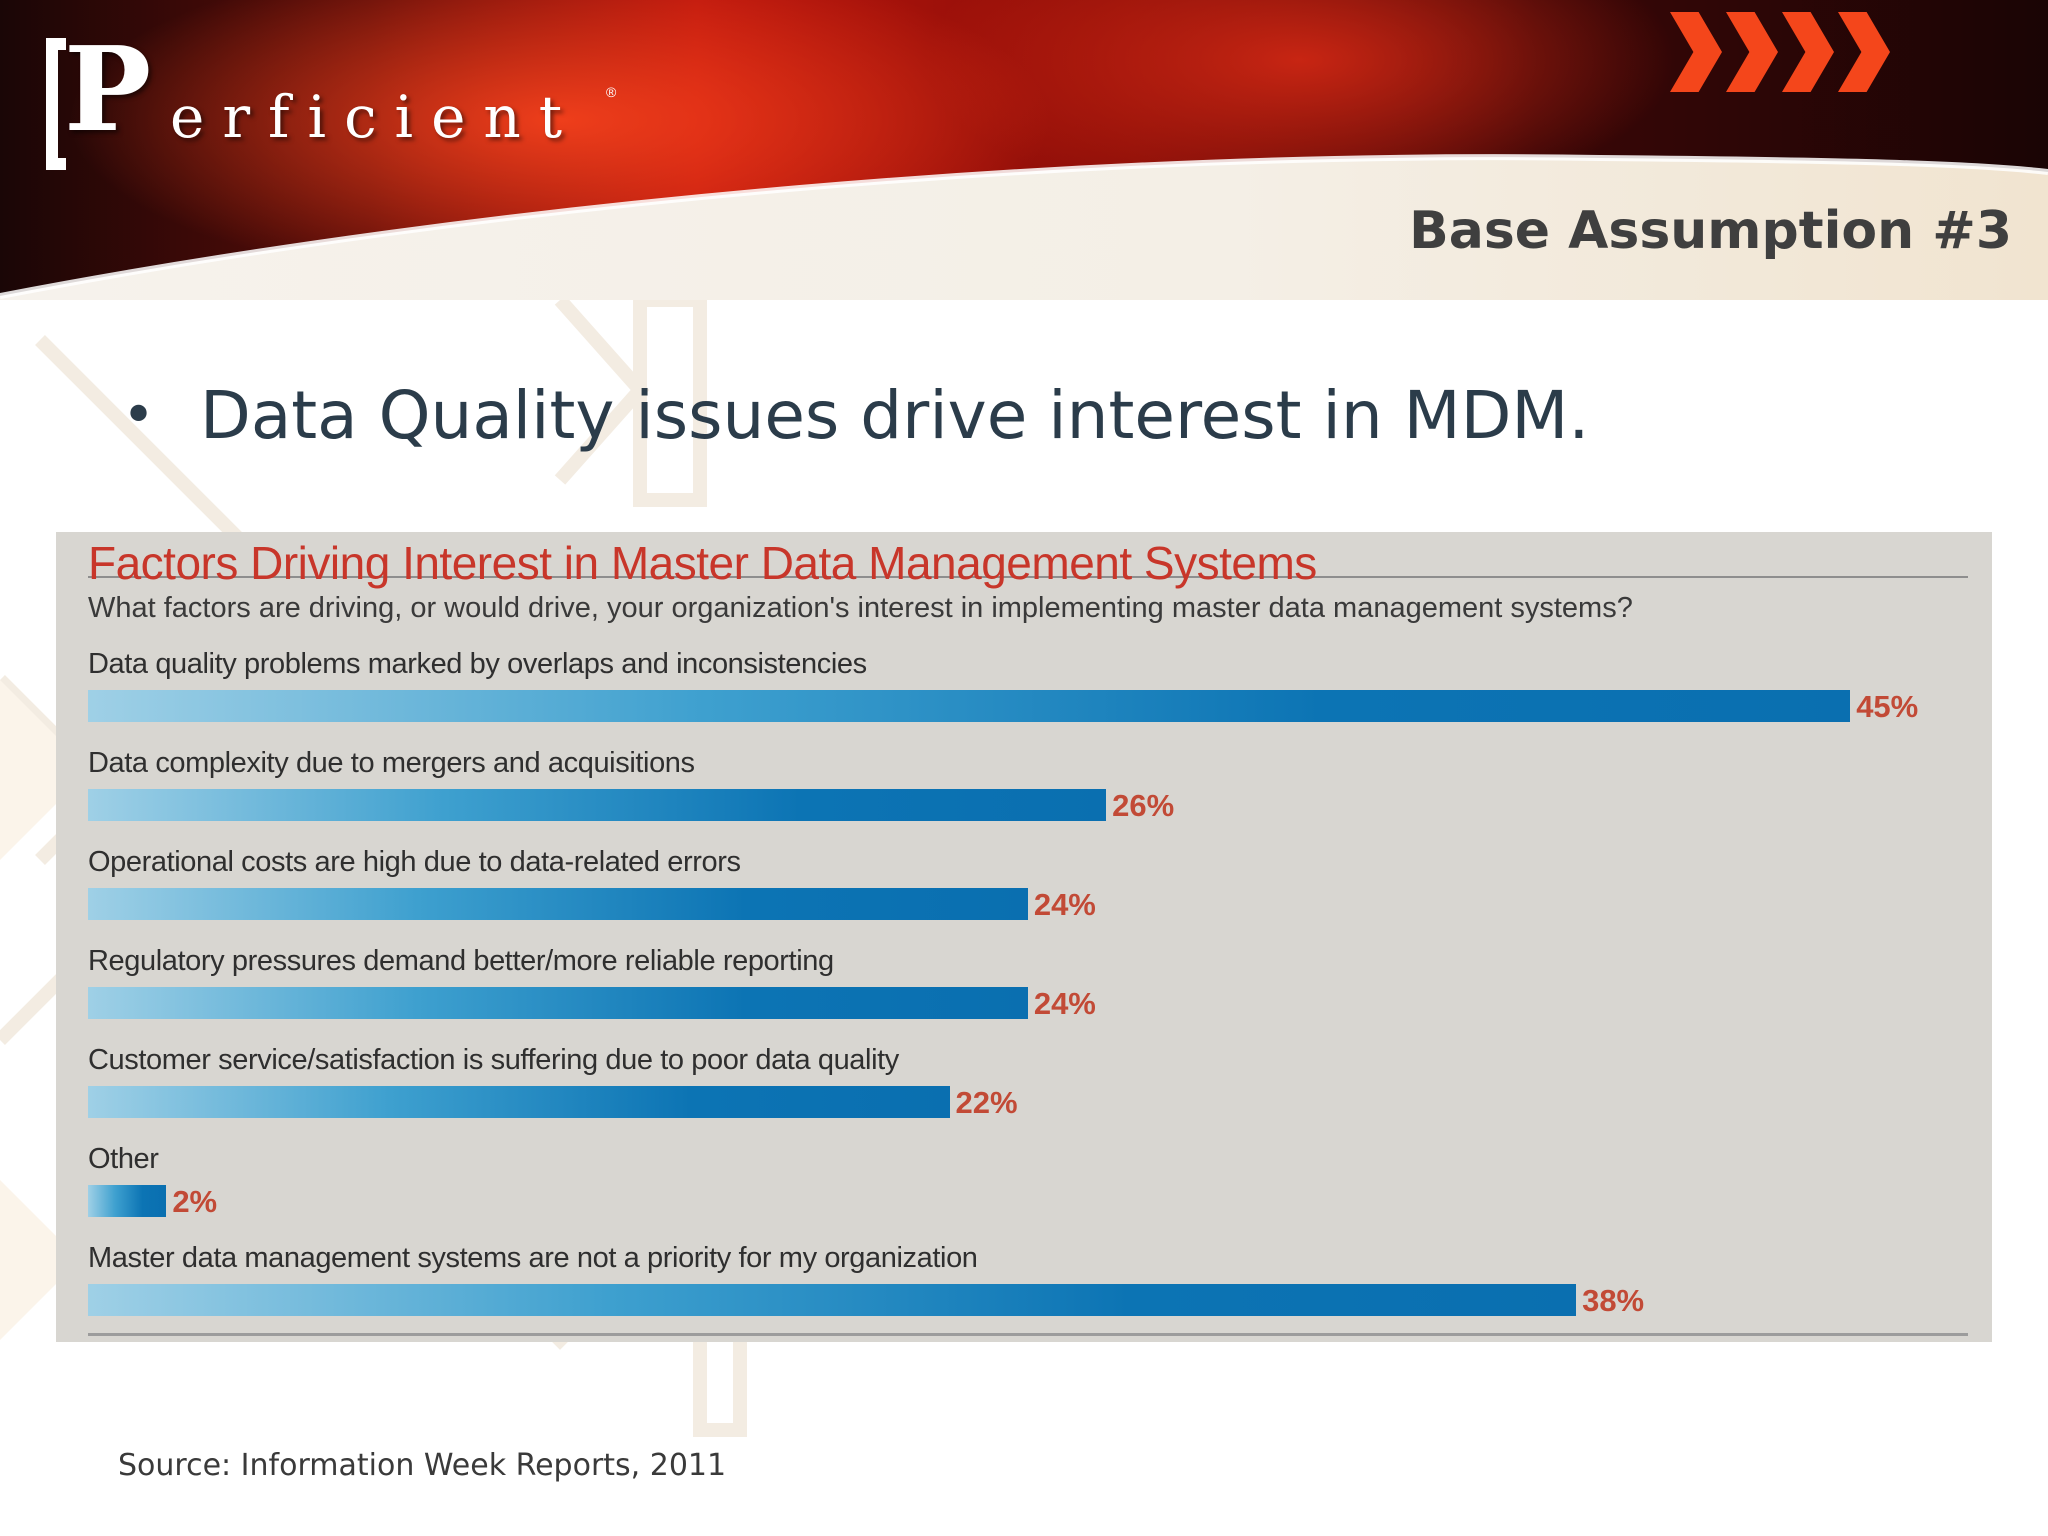 This screenshot has width=2048, height=1536. I want to click on data-label: 45%, so click(1887, 706).